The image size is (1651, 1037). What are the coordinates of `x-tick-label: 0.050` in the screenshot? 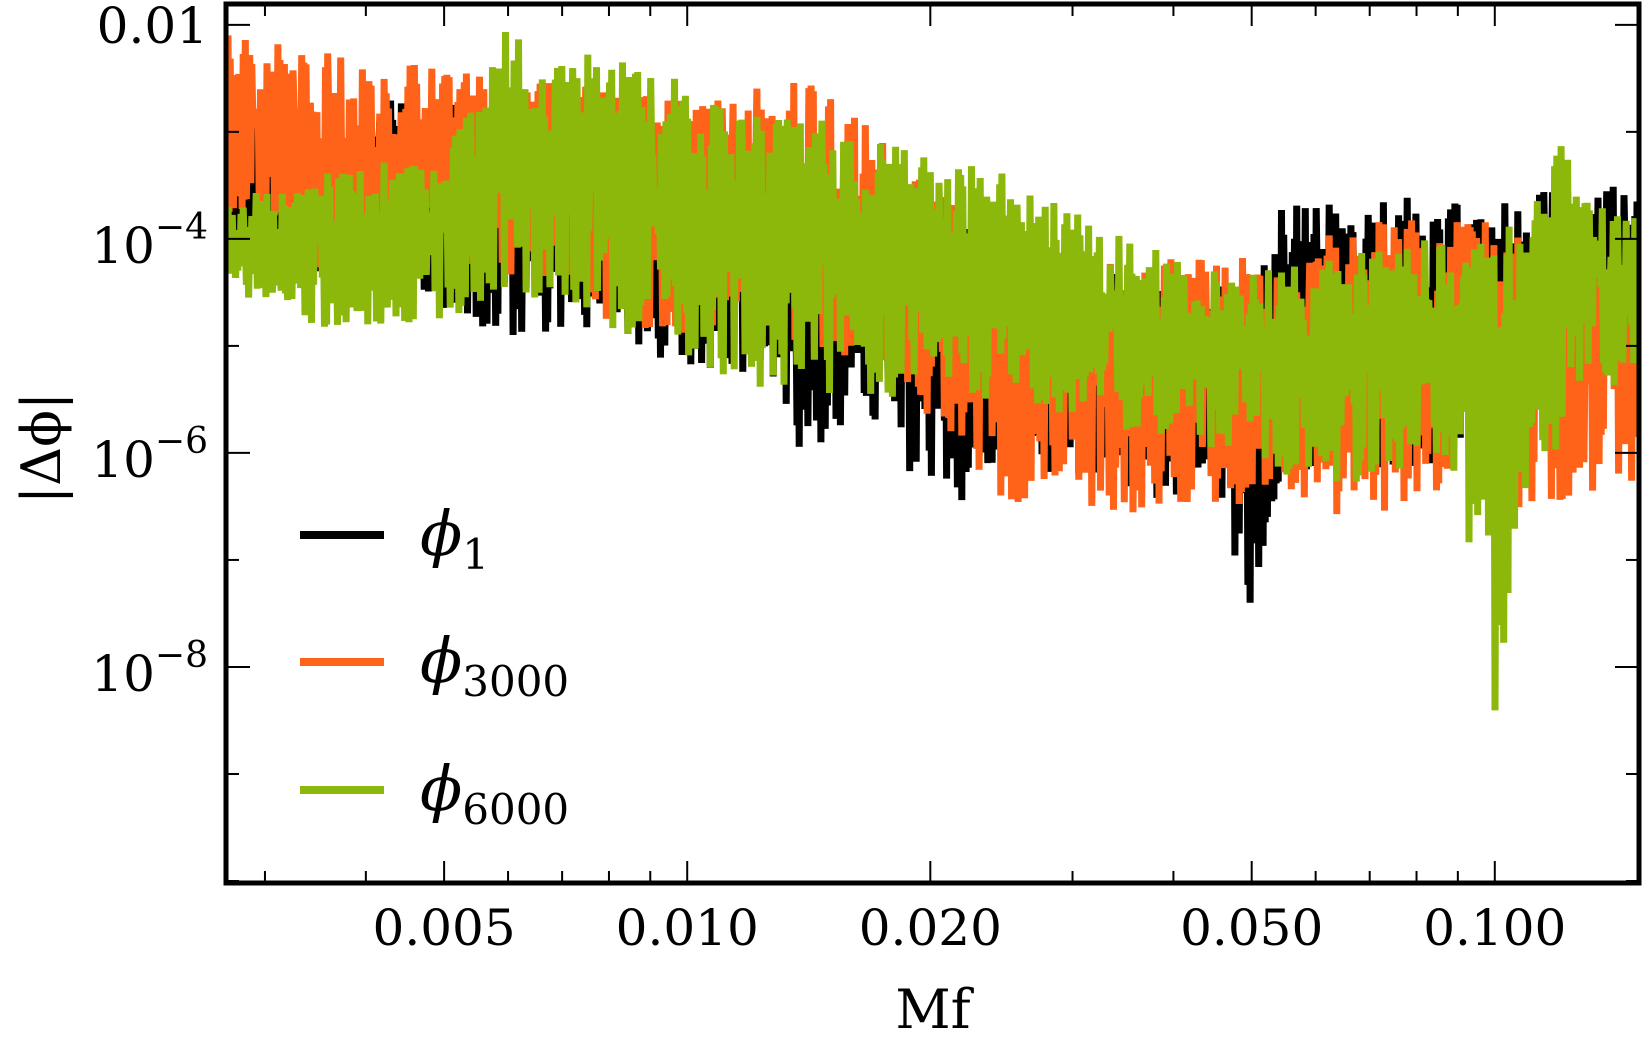 It's located at (1251, 928).